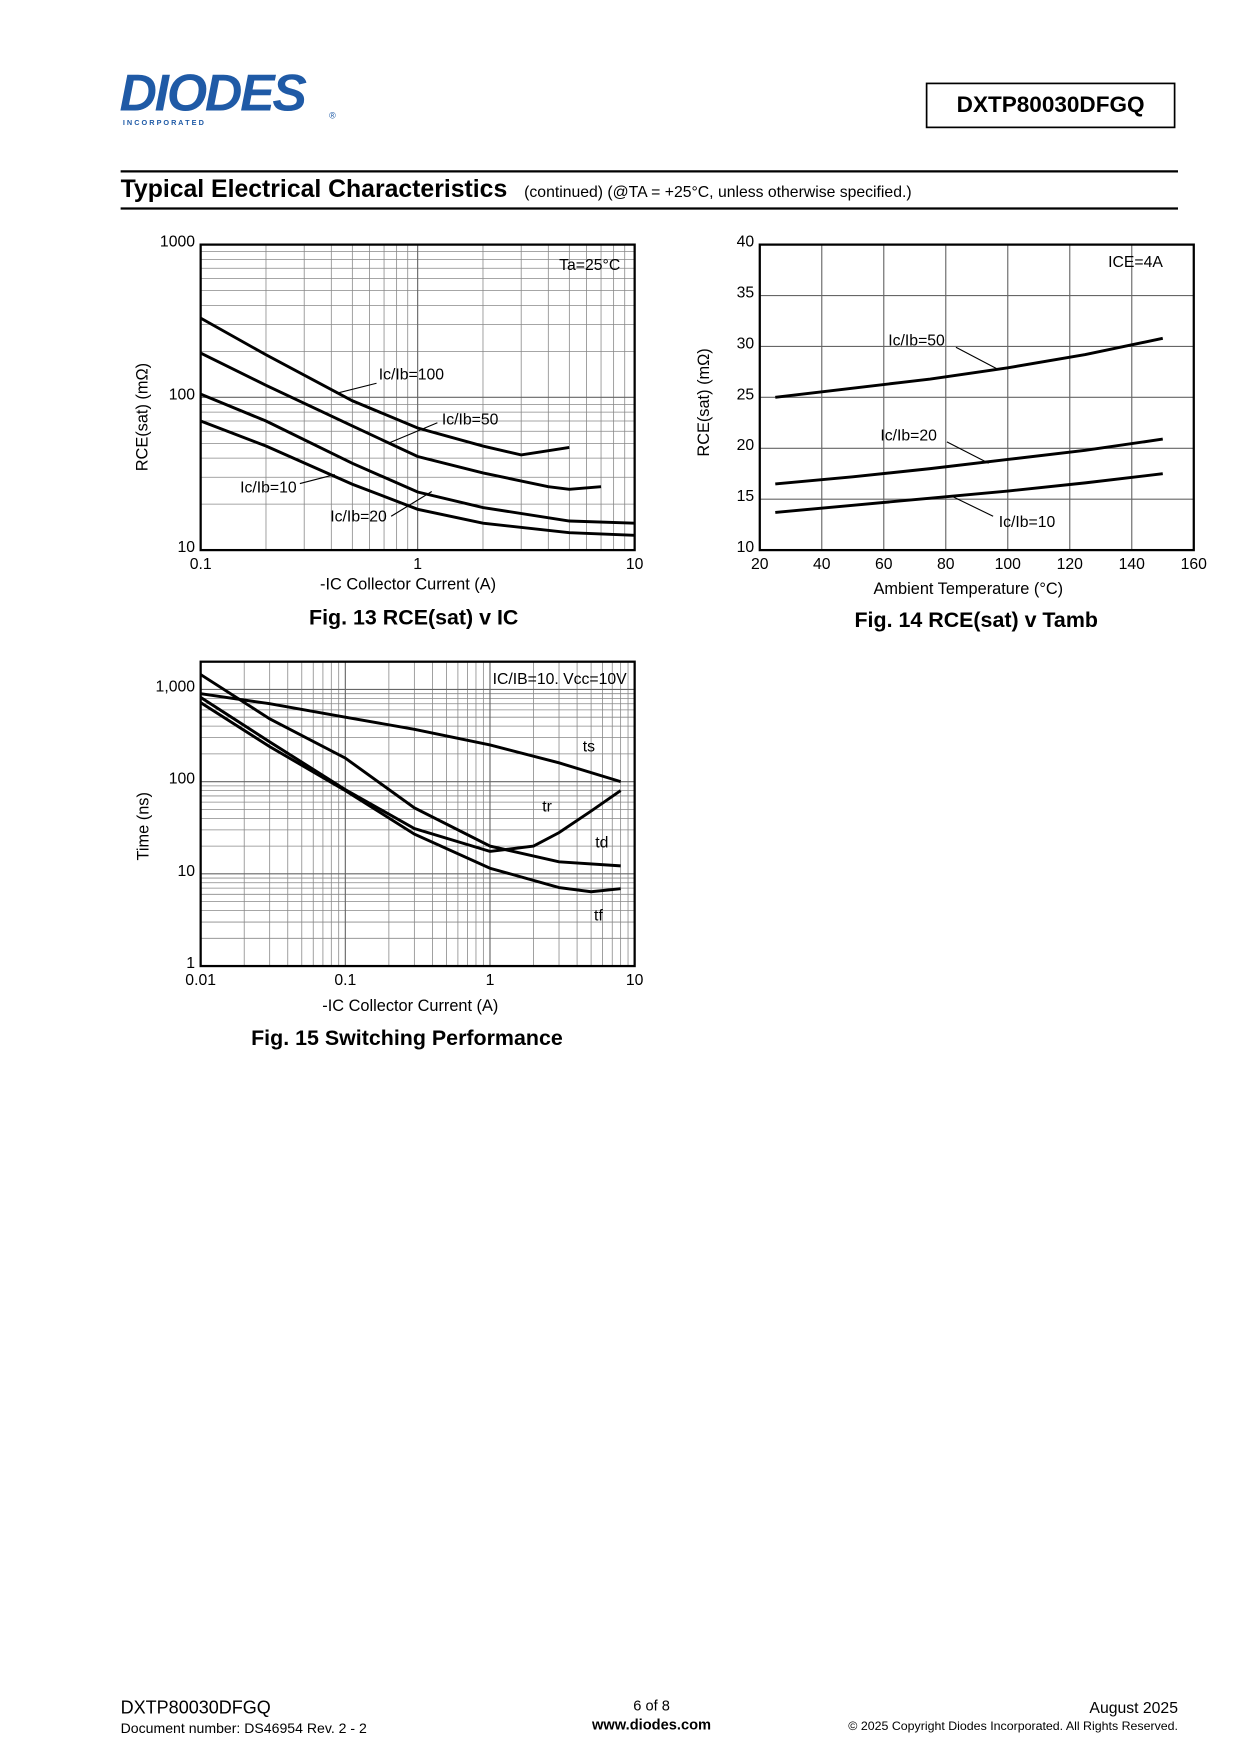 This screenshot has width=1240, height=1754. I want to click on curve-label: td, so click(601, 842).